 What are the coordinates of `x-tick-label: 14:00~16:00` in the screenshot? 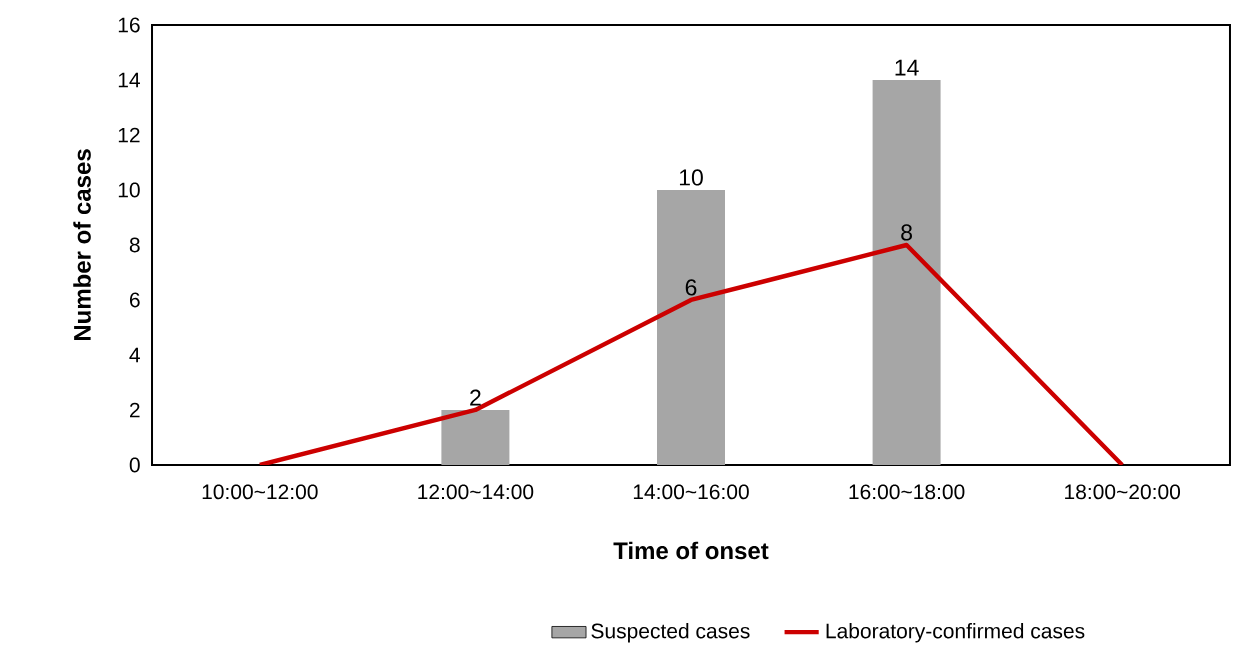 It's located at (691, 492).